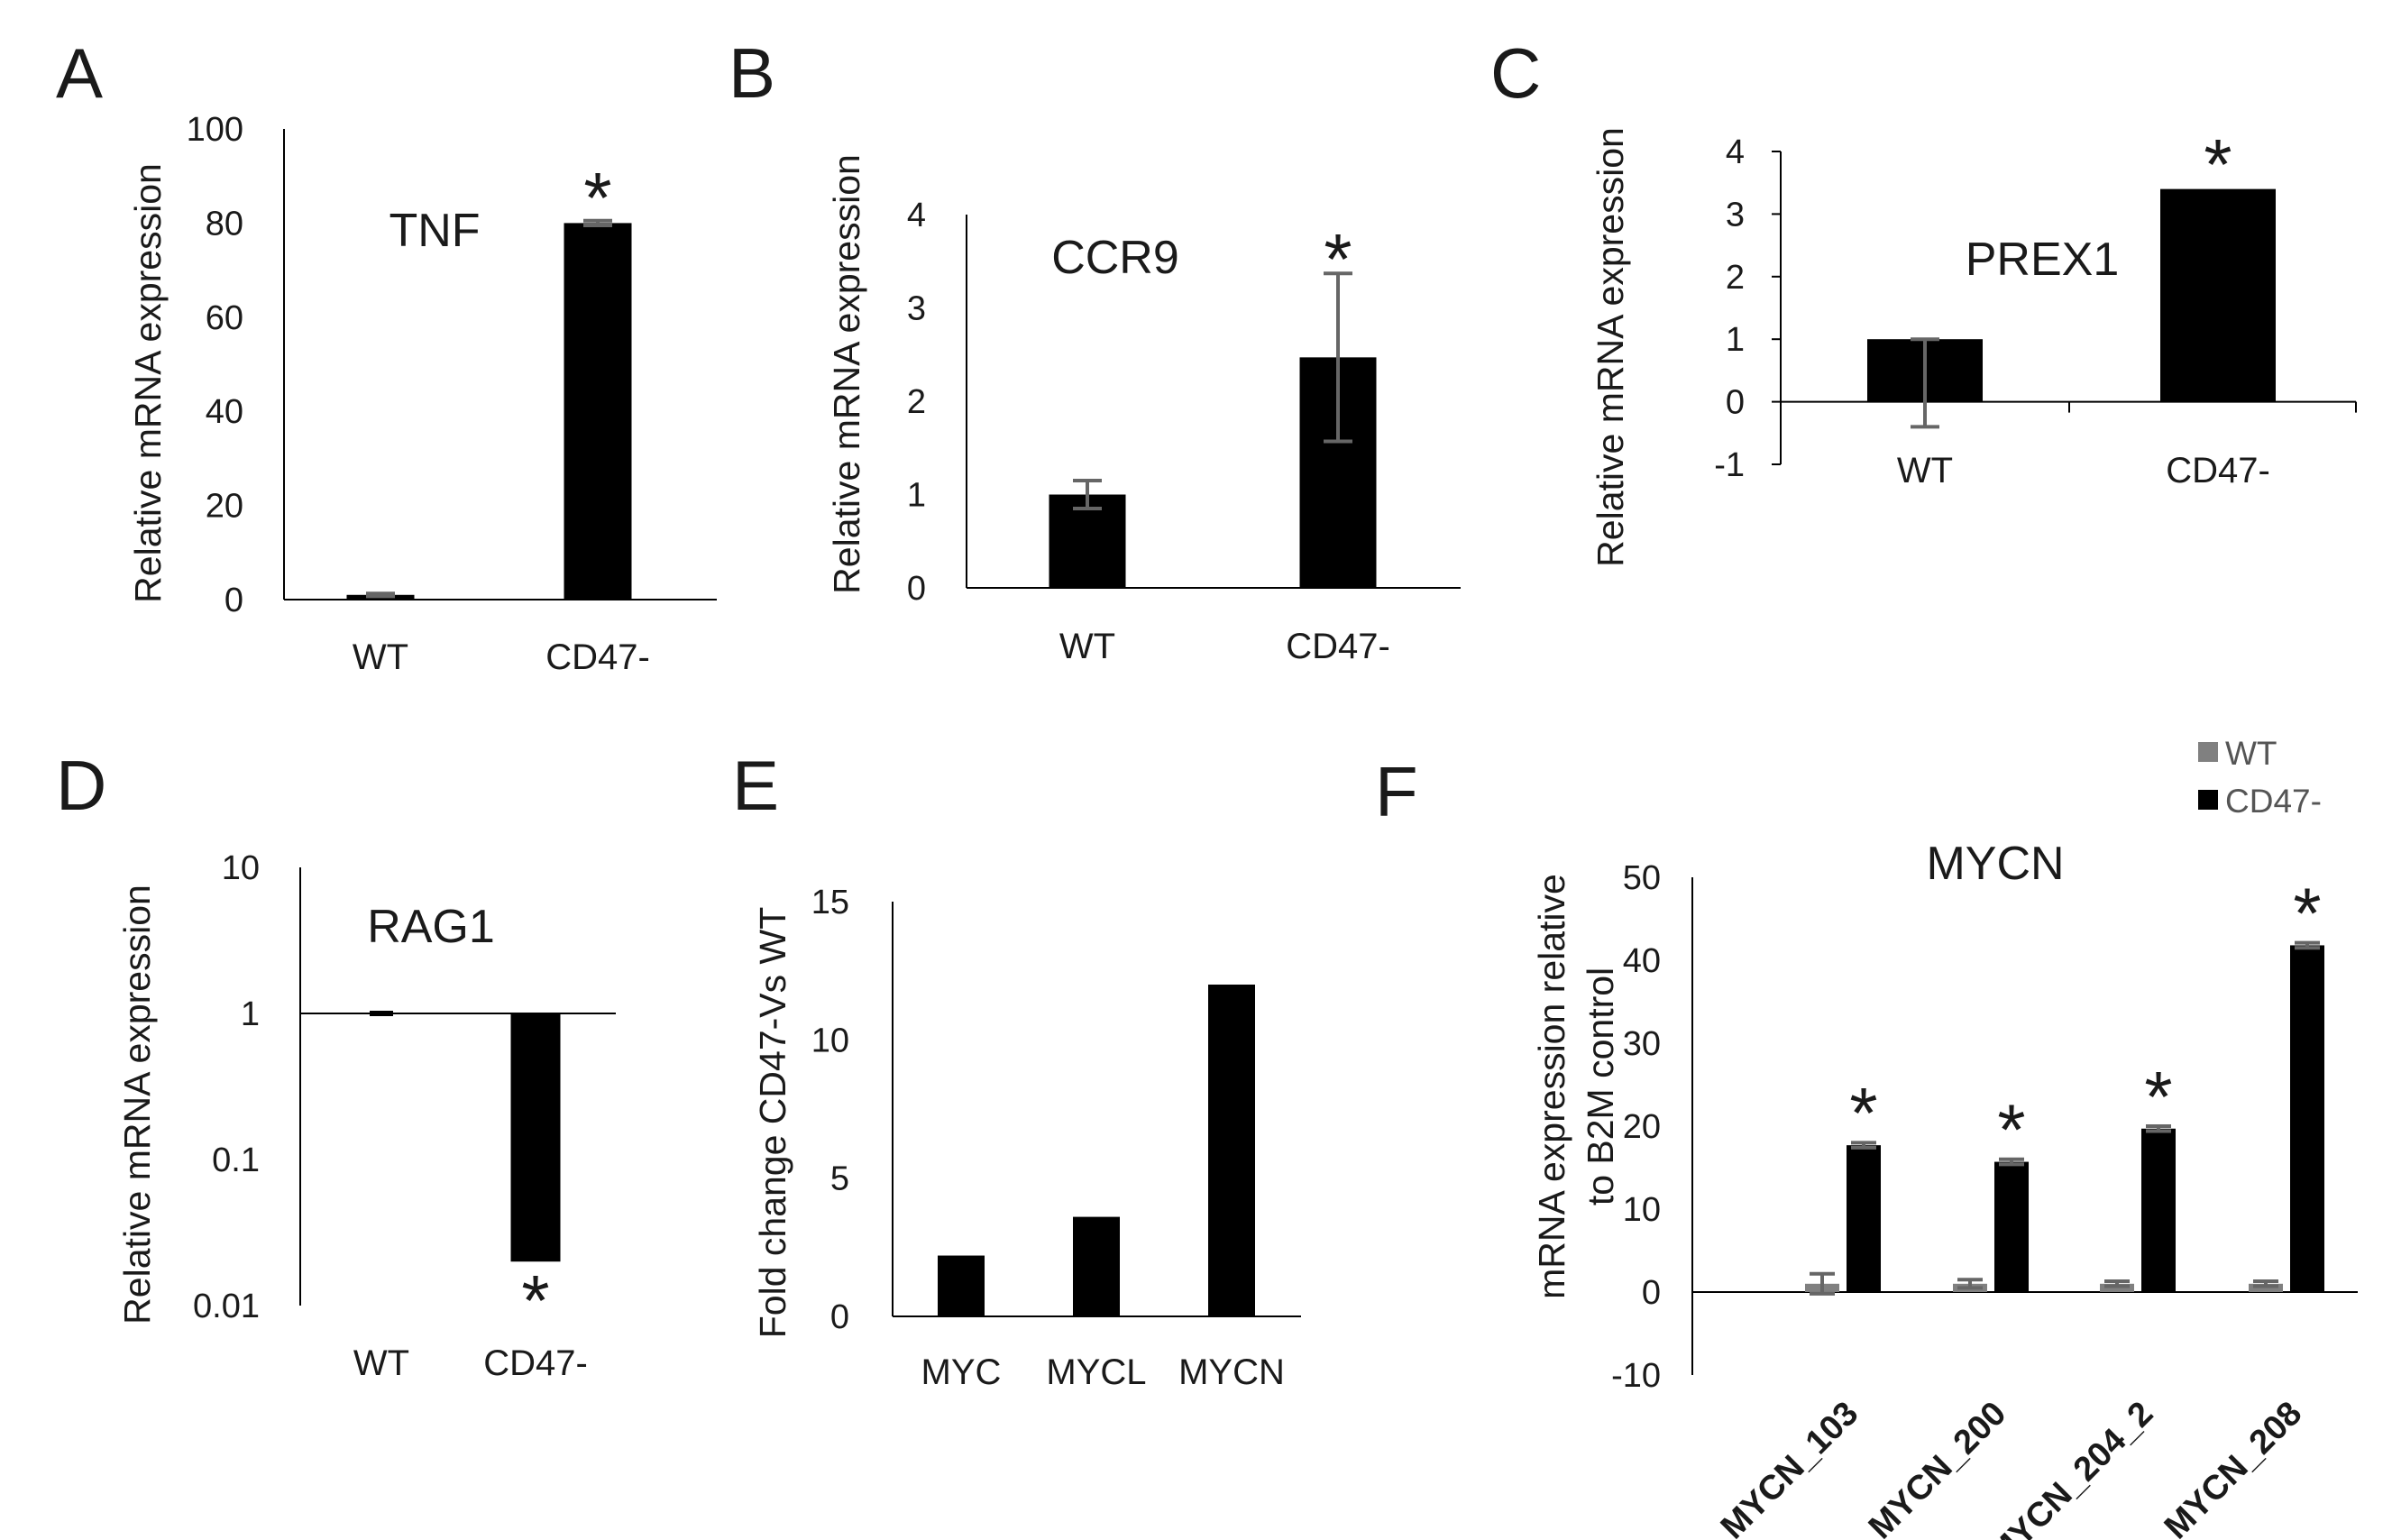 This screenshot has width=2392, height=1540. I want to click on panel-d-bar-cd47, so click(535, 1138).